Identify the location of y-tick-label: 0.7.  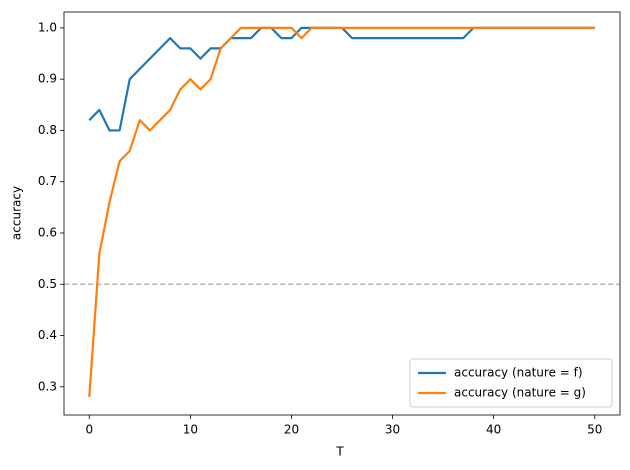
(47, 181).